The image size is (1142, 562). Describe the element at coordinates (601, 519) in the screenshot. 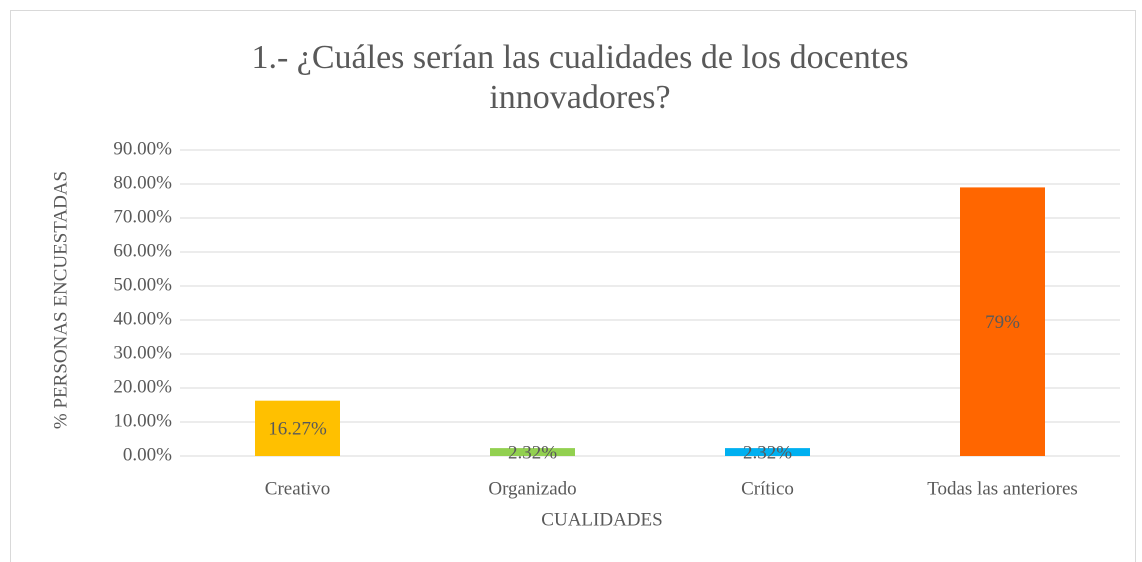

I see `x-axis-label: CUALIDADES` at that location.